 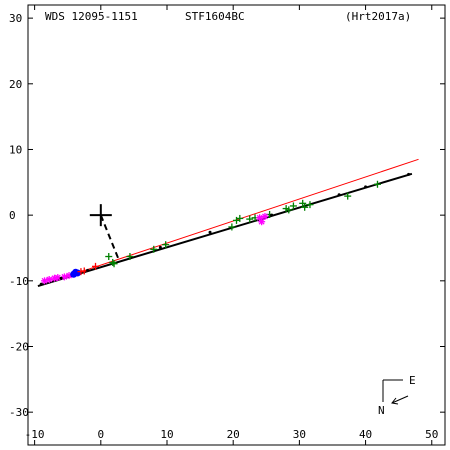 I want to click on y-tick-label: -20, so click(x=19, y=346).